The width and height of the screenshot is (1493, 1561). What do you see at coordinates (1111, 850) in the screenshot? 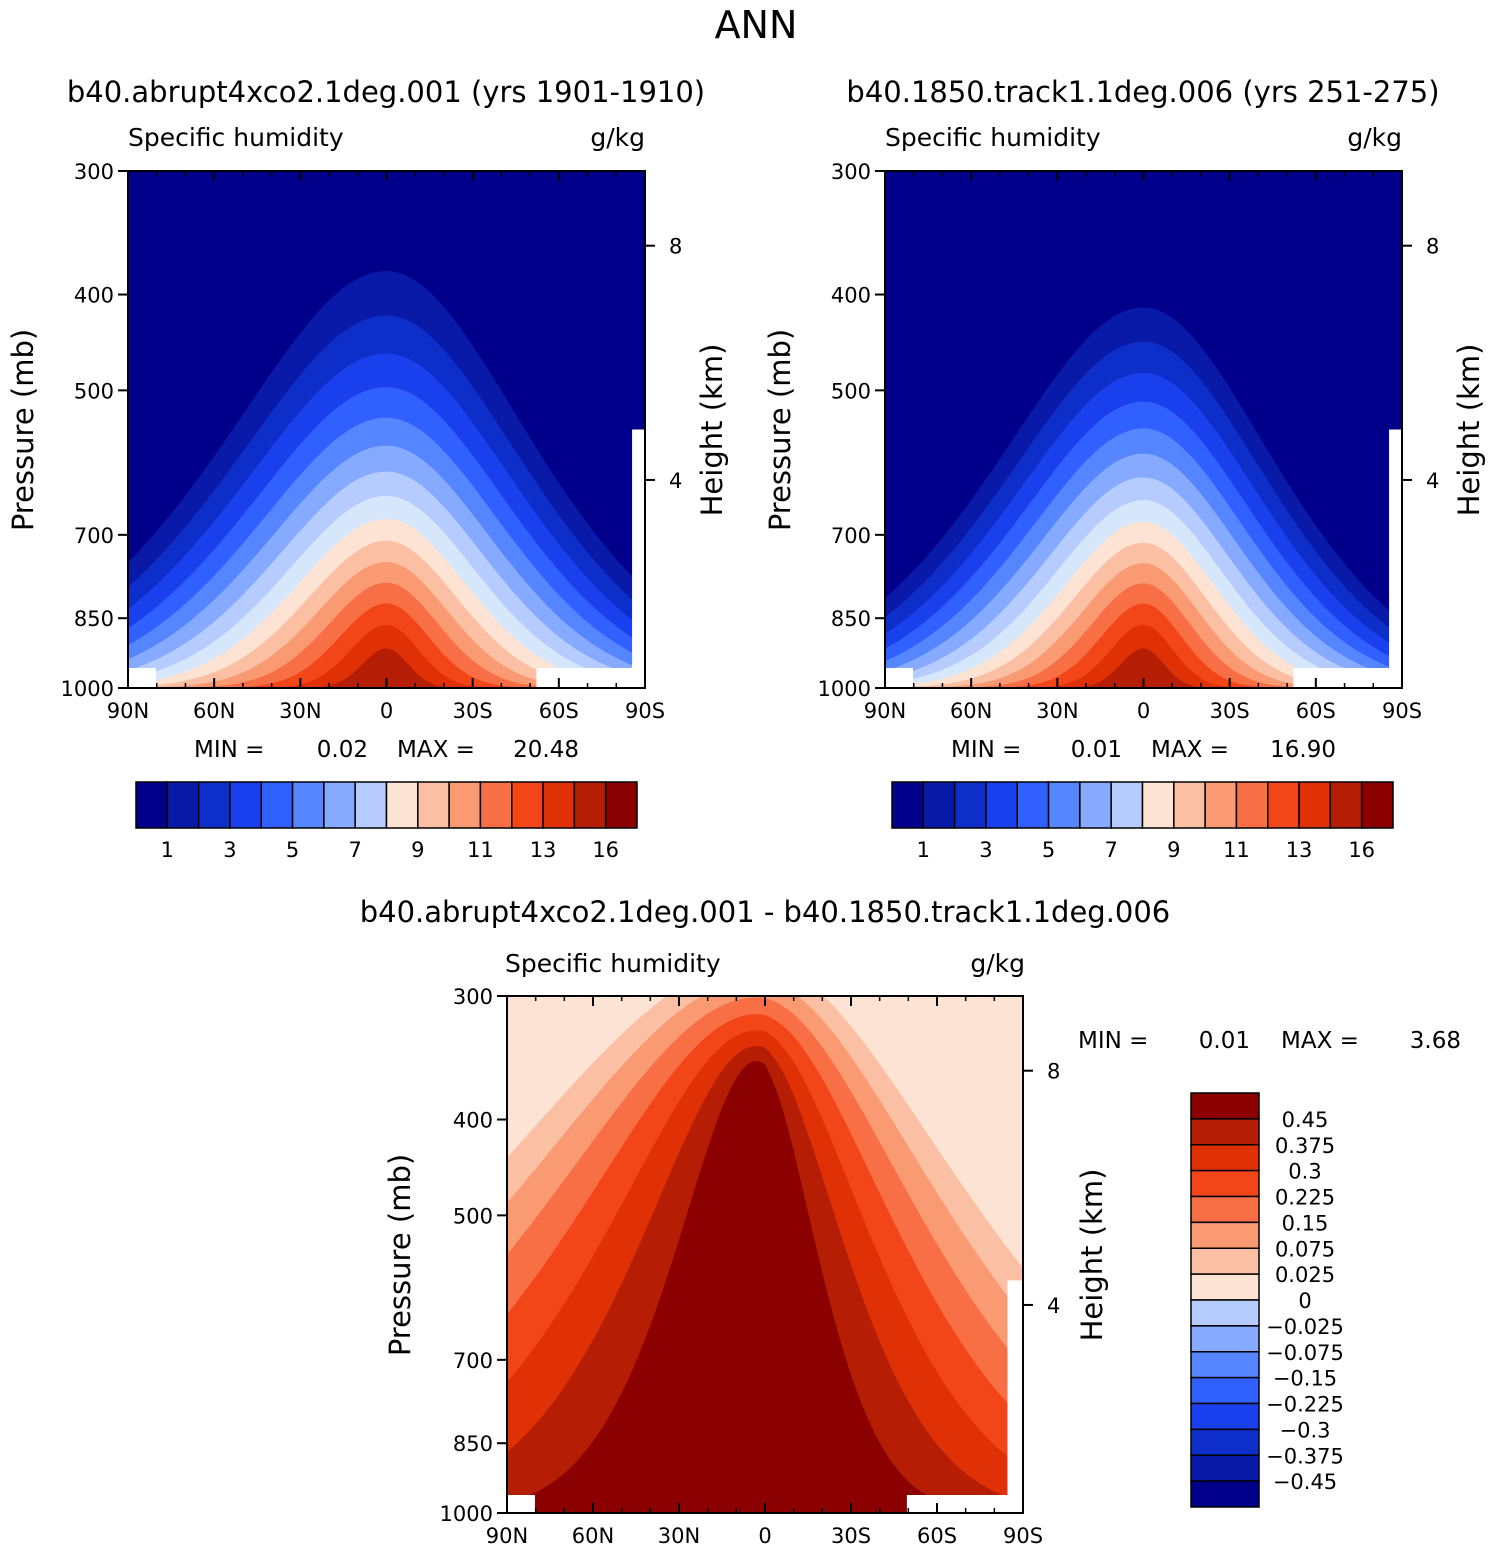
I see `colorbar-label: 7` at bounding box center [1111, 850].